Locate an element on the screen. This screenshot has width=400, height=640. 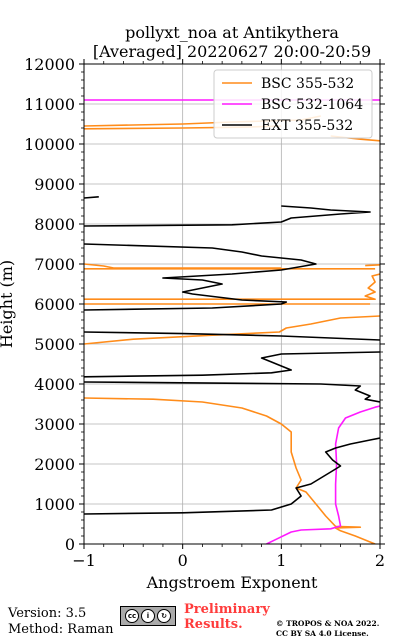
x-tick-label-0: −1 is located at coordinates (84, 560).